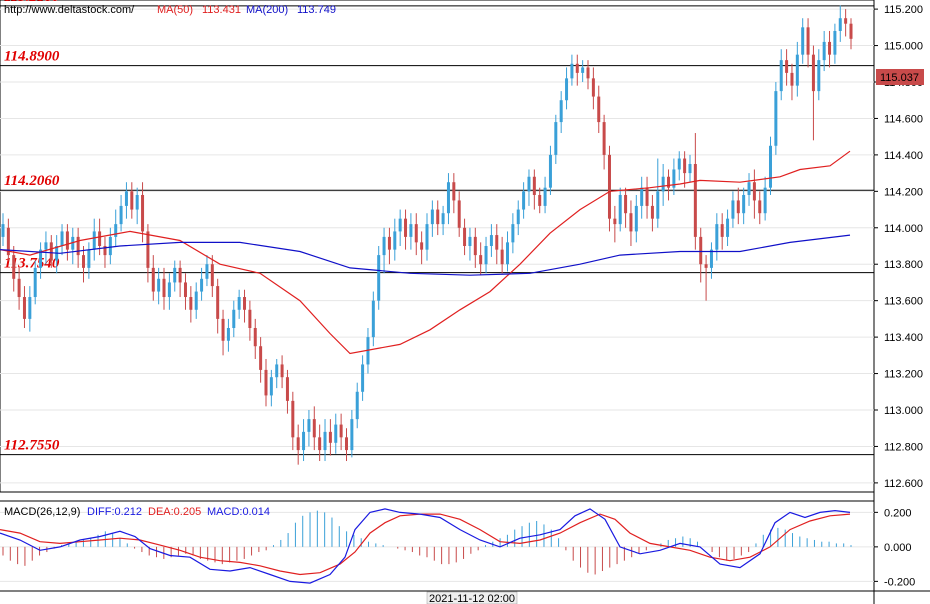 The width and height of the screenshot is (930, 604). Describe the element at coordinates (903, 192) in the screenshot. I see `y-tick-label: 114.200` at that location.